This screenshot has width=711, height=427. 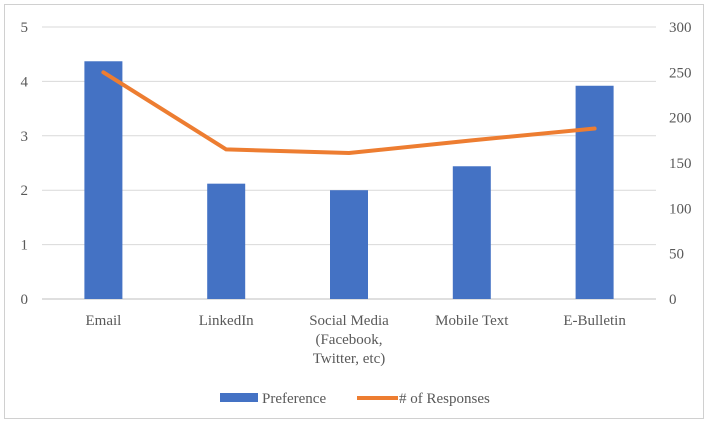 What do you see at coordinates (25, 137) in the screenshot?
I see `left-tick-label: 3` at bounding box center [25, 137].